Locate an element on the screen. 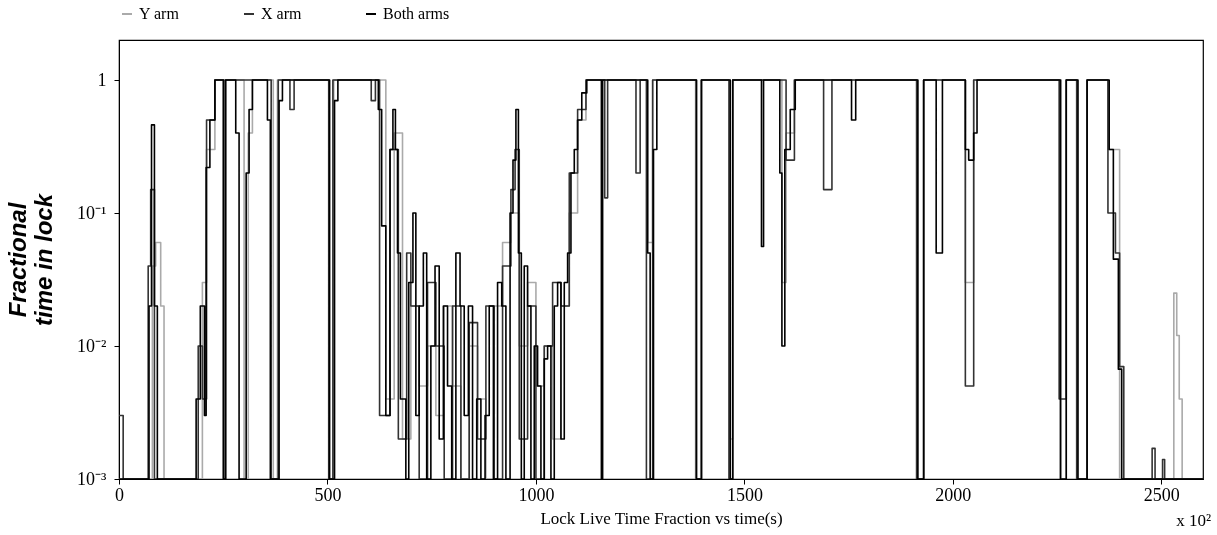 The height and width of the screenshot is (535, 1217). x-tick-label: 500 is located at coordinates (328, 494).